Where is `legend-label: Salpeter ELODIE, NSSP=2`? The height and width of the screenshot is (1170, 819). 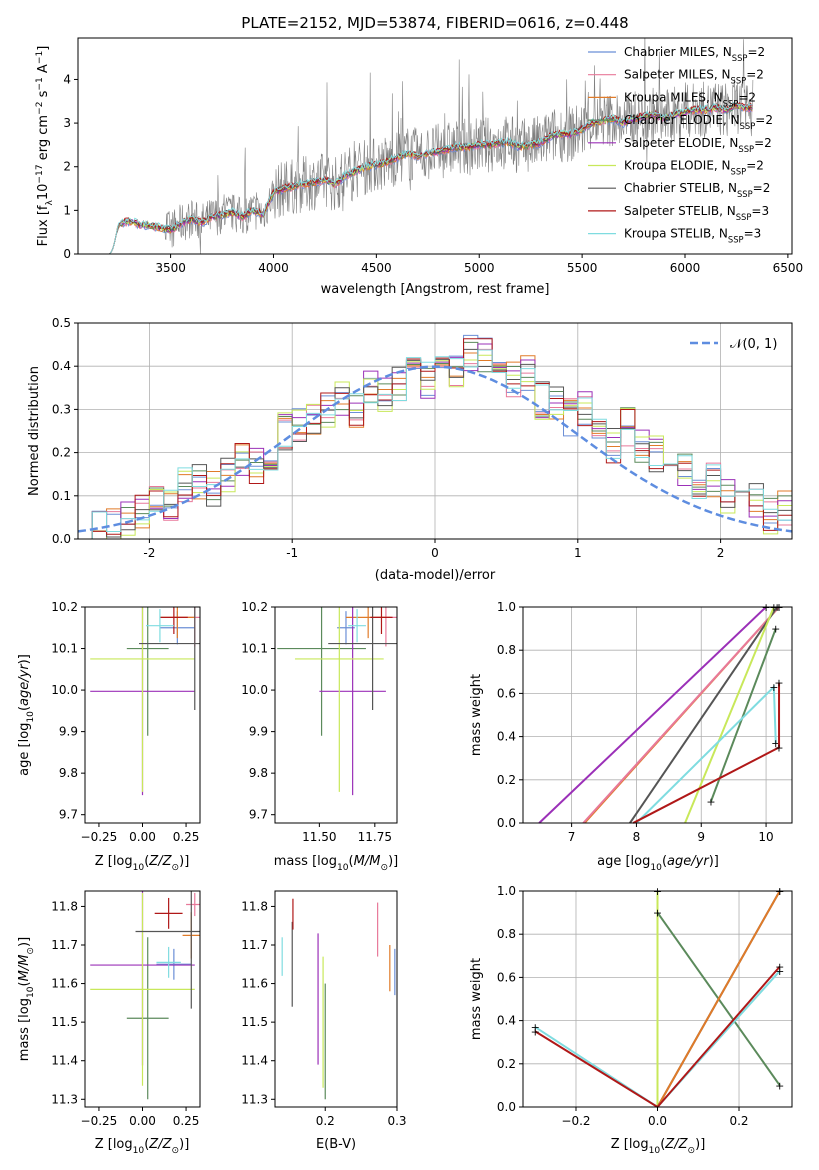 legend-label: Salpeter ELODIE, NSSP=2 is located at coordinates (698, 145).